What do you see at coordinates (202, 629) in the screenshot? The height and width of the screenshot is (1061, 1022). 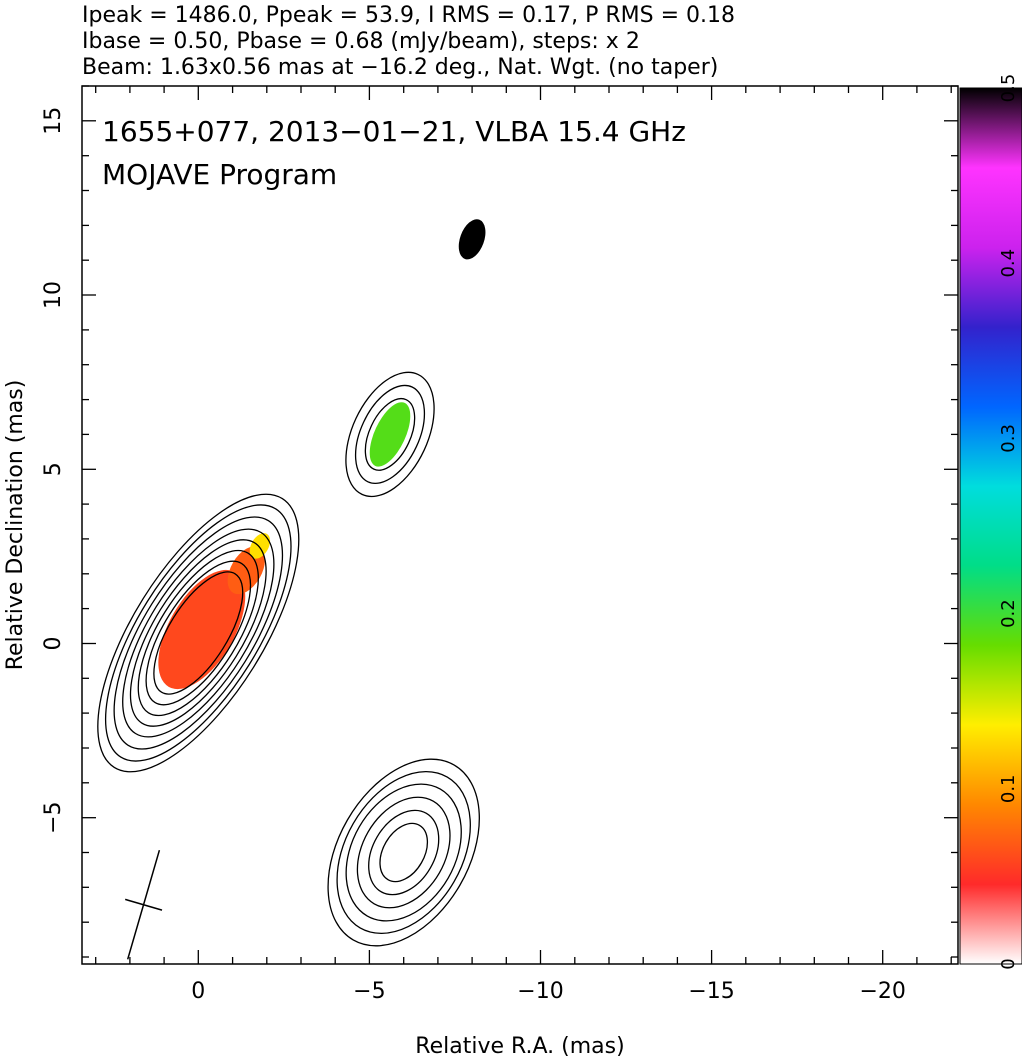 I see `polarization-region-core-pol` at bounding box center [202, 629].